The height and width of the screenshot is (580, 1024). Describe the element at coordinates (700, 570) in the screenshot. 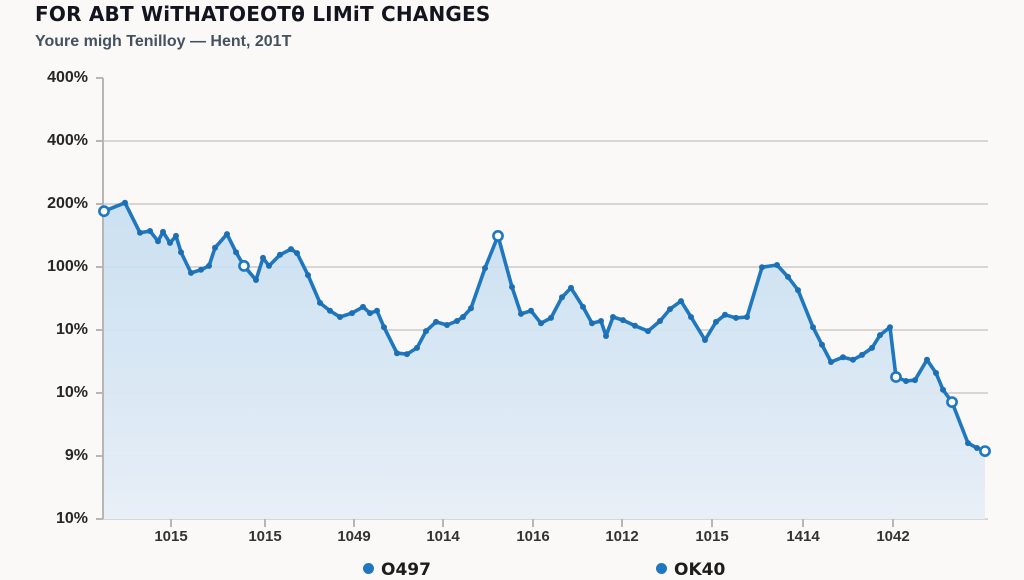

I see `legend-label: OK40` at that location.